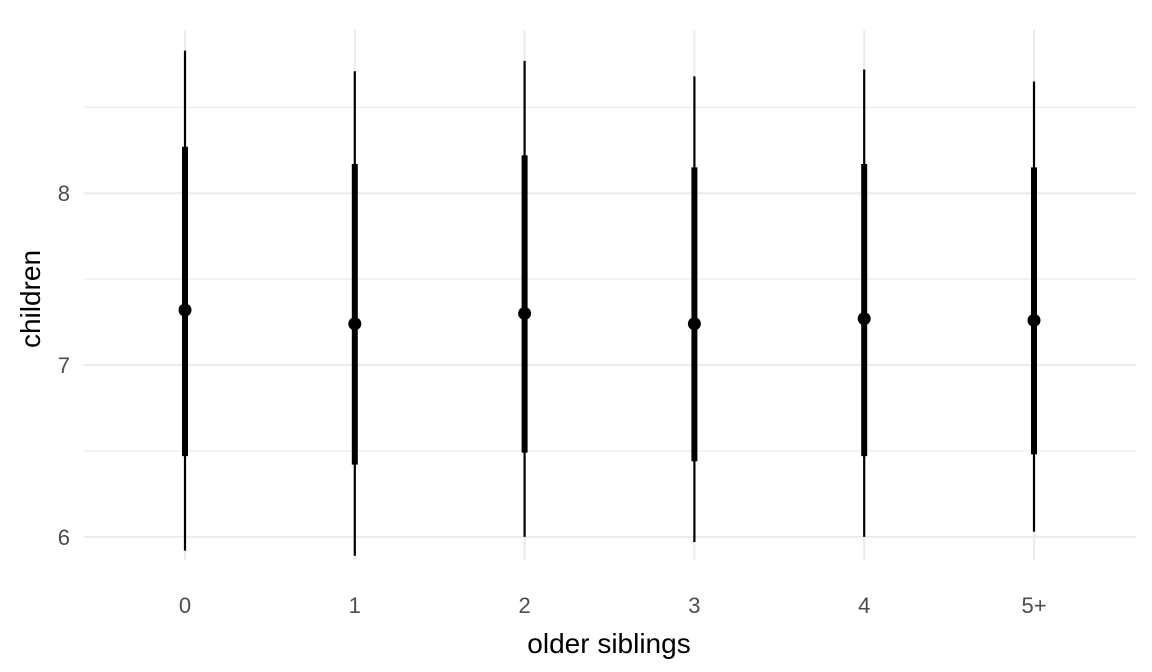  Describe the element at coordinates (524, 605) in the screenshot. I see `x-tick-label: 2` at that location.